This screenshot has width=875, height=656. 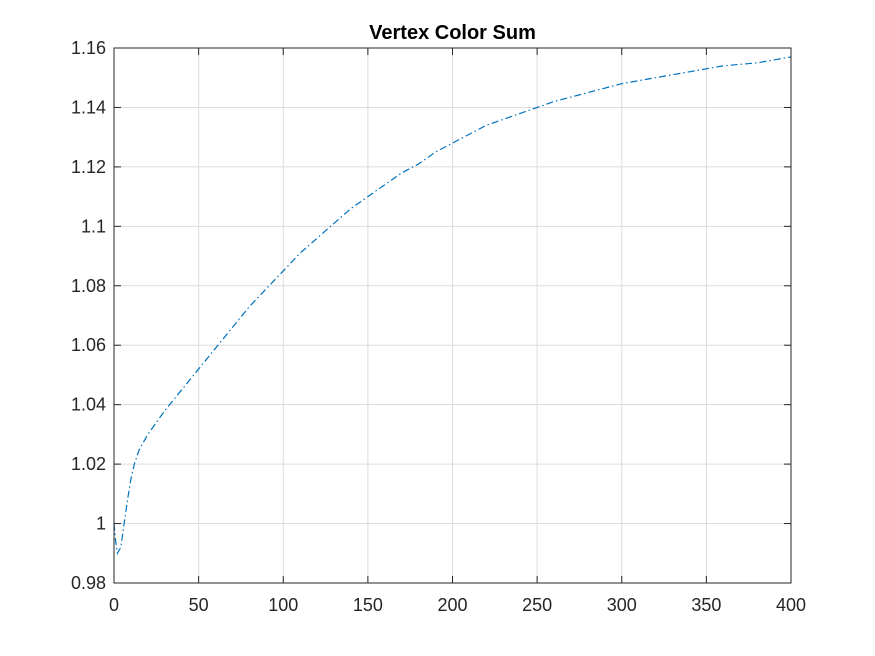 I want to click on x-tick-labels: 0 50 100 150 200 250 300 350 400, so click(x=457, y=605).